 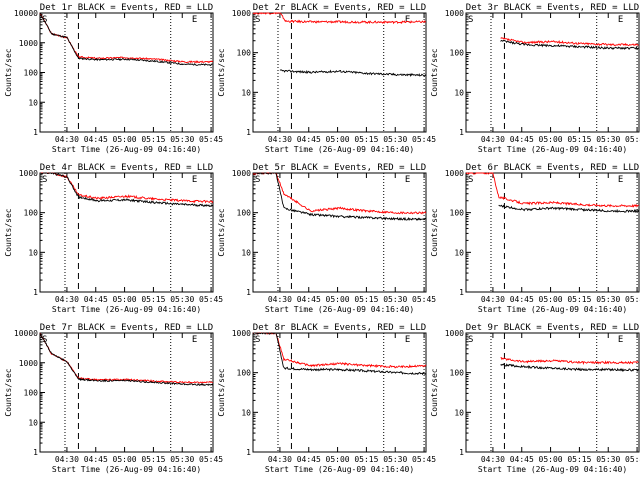 What do you see at coordinates (339, 328) in the screenshot?
I see `panel-title: Det 8r BLACK = Events, RED = LLD` at bounding box center [339, 328].